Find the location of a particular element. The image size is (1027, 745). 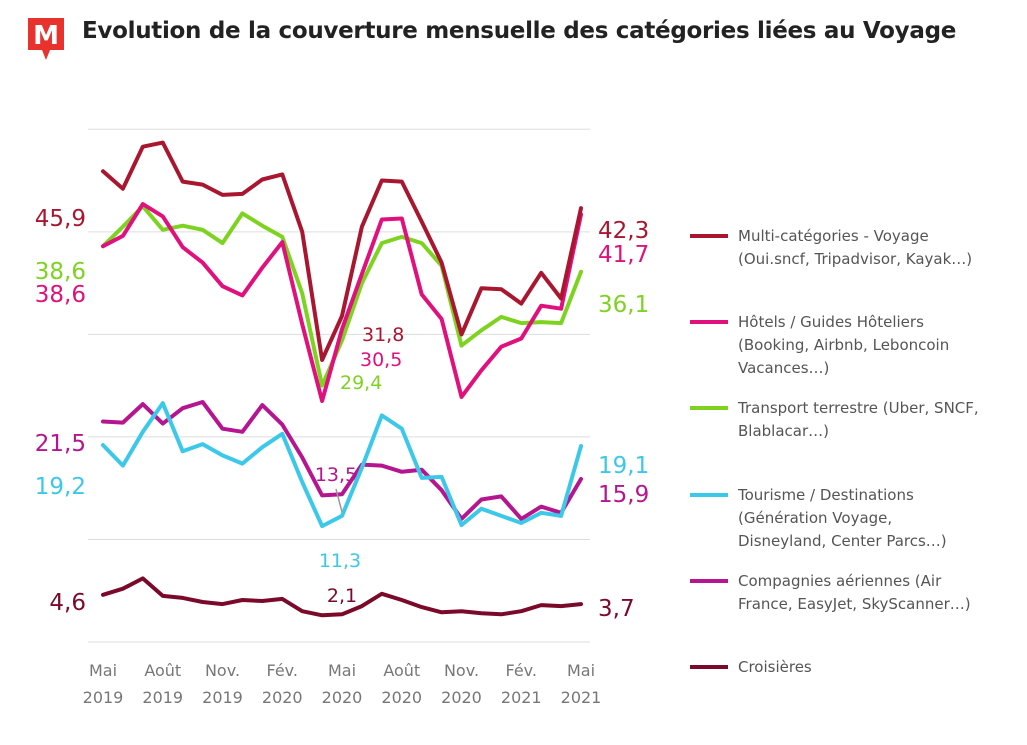

data-label-multi-end-label: 42,3 is located at coordinates (623, 231).